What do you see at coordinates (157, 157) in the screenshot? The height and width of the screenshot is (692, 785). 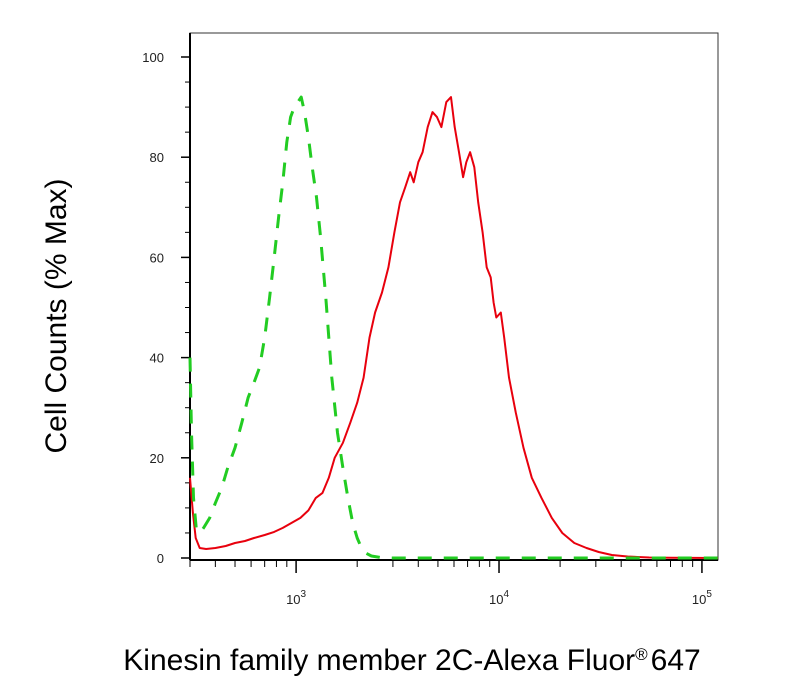 I see `y-tick-label: 80` at bounding box center [157, 157].